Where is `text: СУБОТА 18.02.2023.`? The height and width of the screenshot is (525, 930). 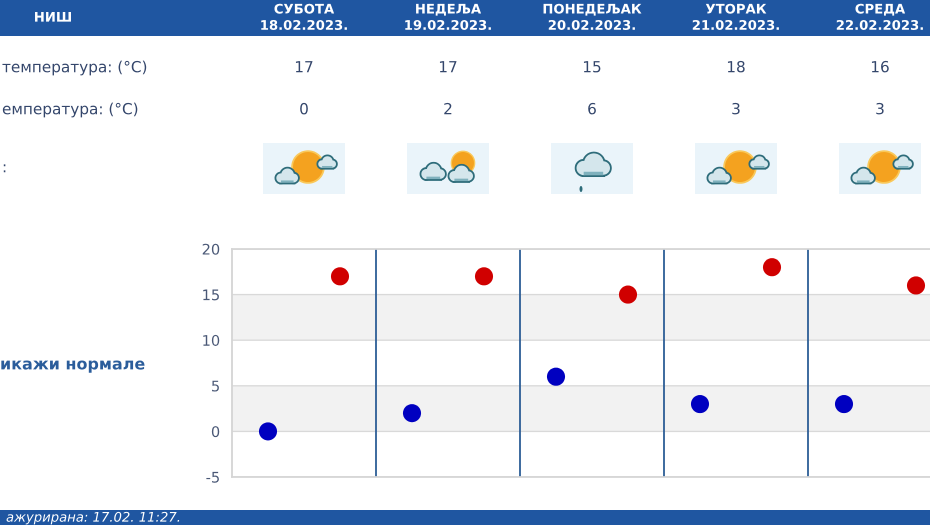 text: СУБОТА 18.02.2023. is located at coordinates (304, 17).